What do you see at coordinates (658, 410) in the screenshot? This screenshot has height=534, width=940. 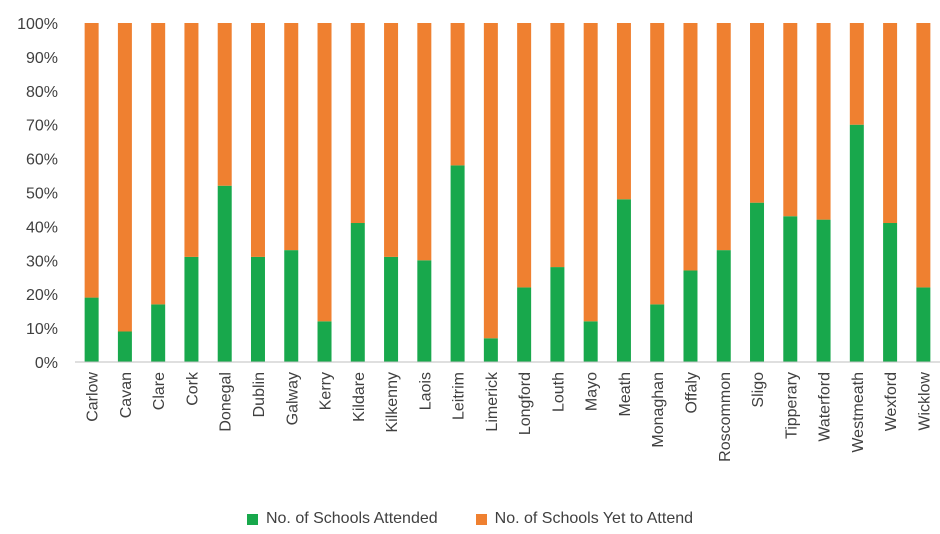 I see `x-tick-label: Monaghan` at bounding box center [658, 410].